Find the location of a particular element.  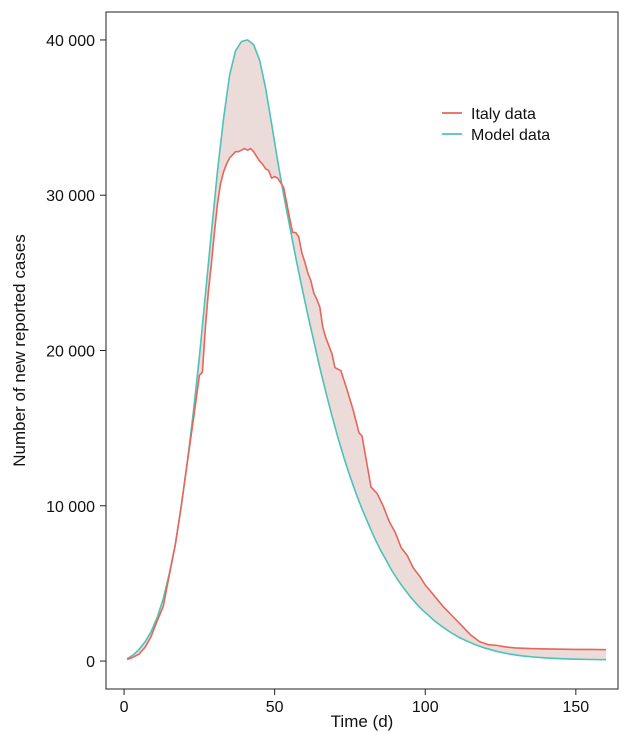

y-tick-label: 30 000 is located at coordinates (70, 196).